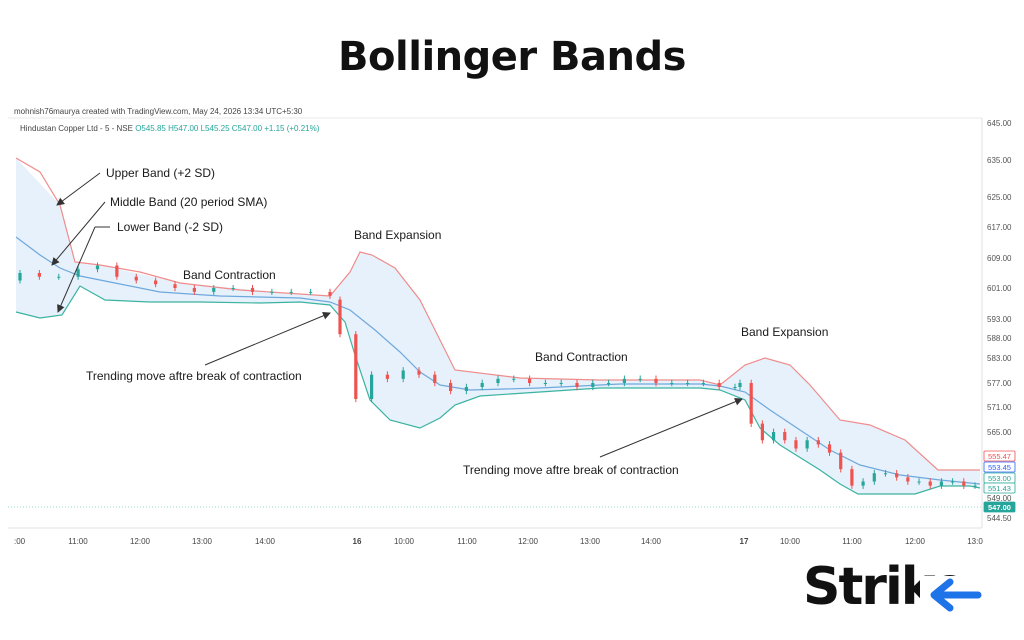 The height and width of the screenshot is (640, 1024). Describe the element at coordinates (194, 376) in the screenshot. I see `trending-move-label-1: Trending move aftre break of contraction` at that location.